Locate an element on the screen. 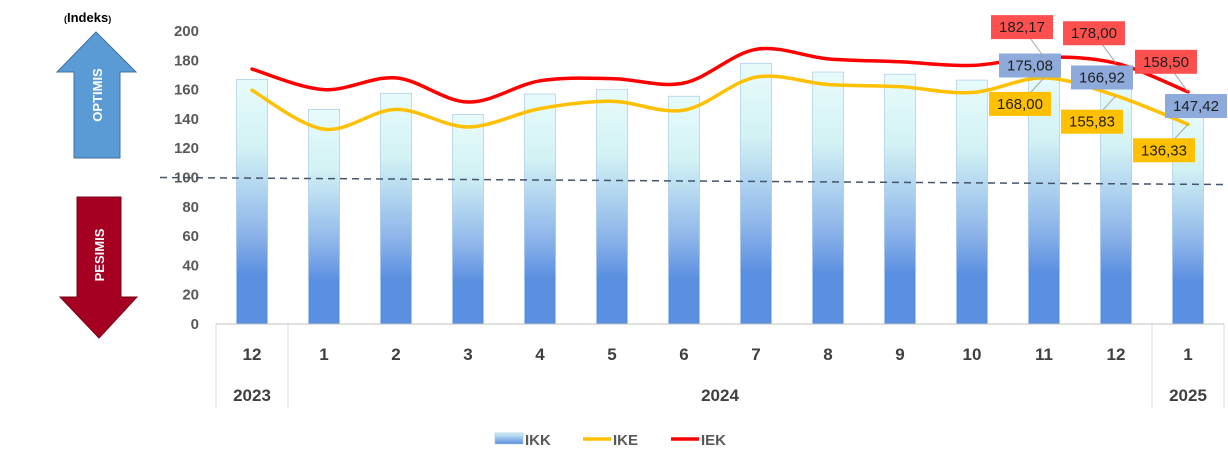 The height and width of the screenshot is (464, 1228). y-tick-label: 80 is located at coordinates (190, 207).